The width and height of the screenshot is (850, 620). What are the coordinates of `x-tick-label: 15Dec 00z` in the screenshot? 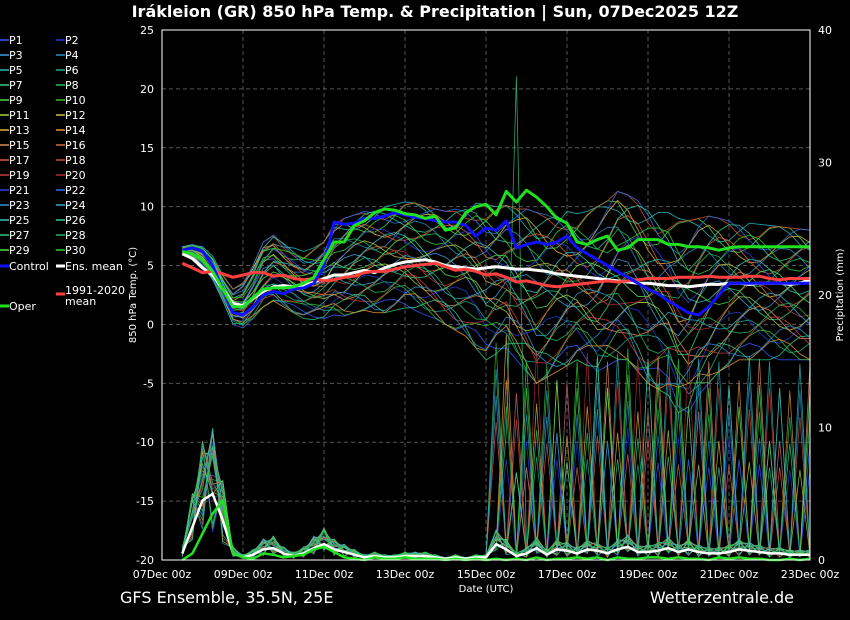 It's located at (486, 574).